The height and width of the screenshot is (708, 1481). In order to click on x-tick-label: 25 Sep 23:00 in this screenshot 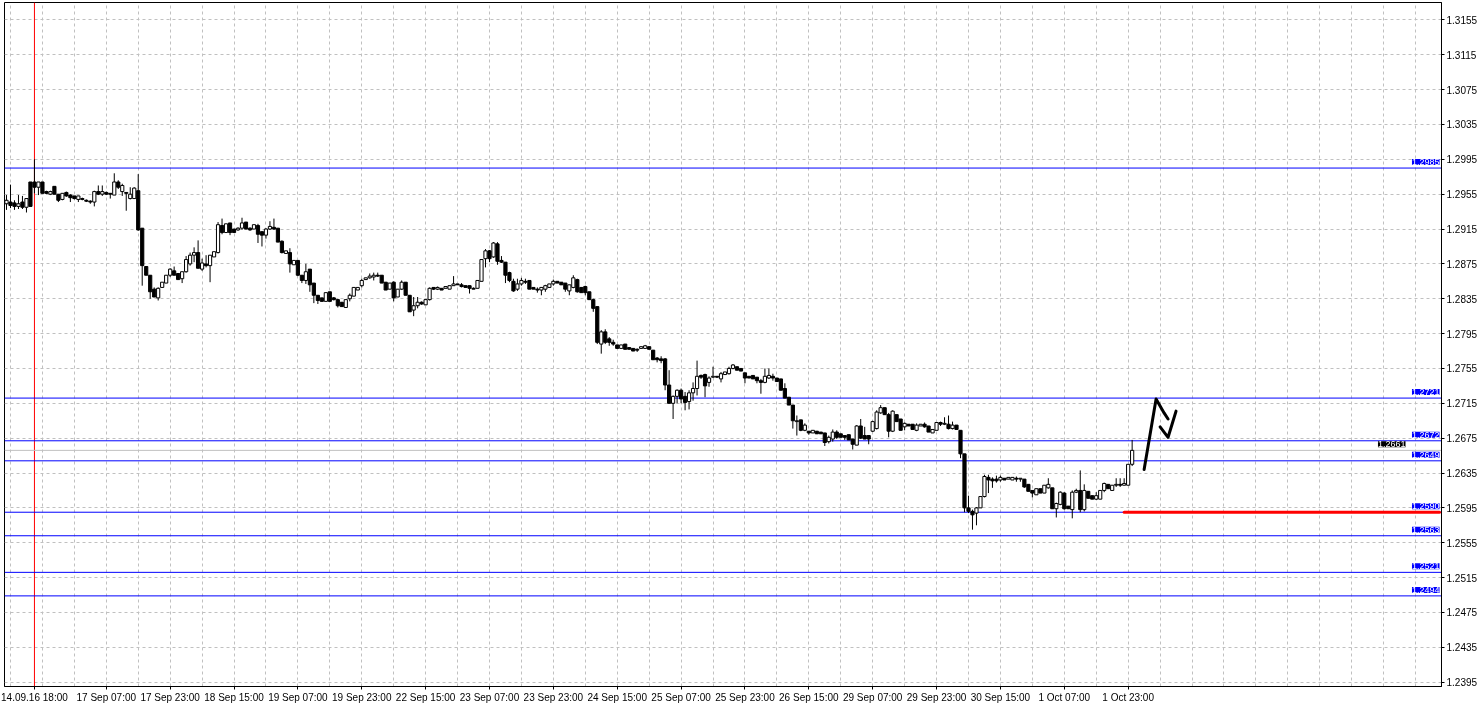, I will do `click(745, 697)`.